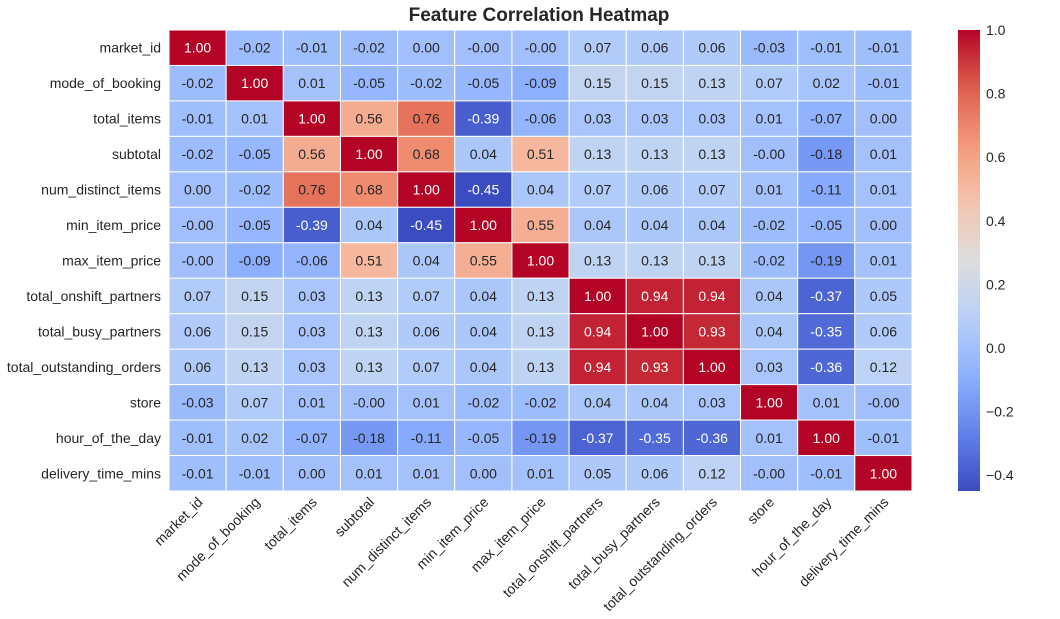 Image resolution: width=1060 pixels, height=619 pixels. I want to click on colorbar-tick-label: 0.0, so click(996, 348).